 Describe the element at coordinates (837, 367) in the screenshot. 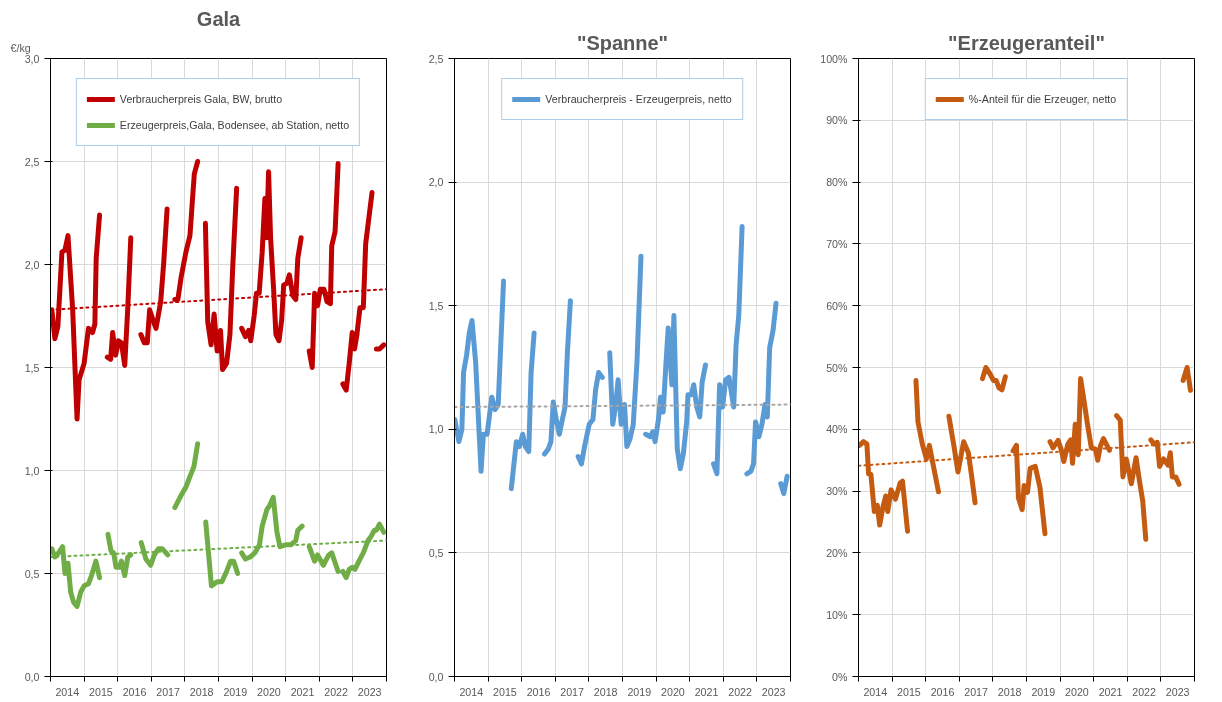

I see `y-tick-label: 50%` at that location.